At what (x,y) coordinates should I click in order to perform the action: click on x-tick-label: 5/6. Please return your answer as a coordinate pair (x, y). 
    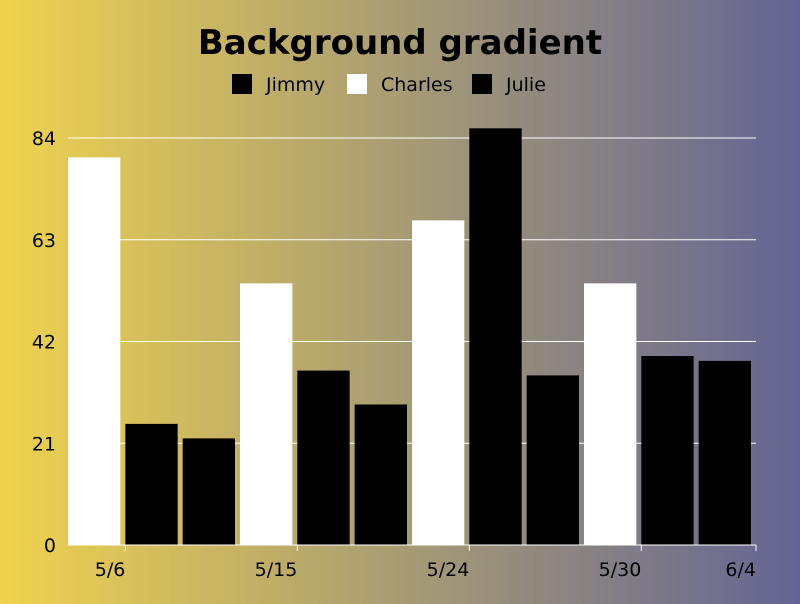
    Looking at the image, I should click on (110, 570).